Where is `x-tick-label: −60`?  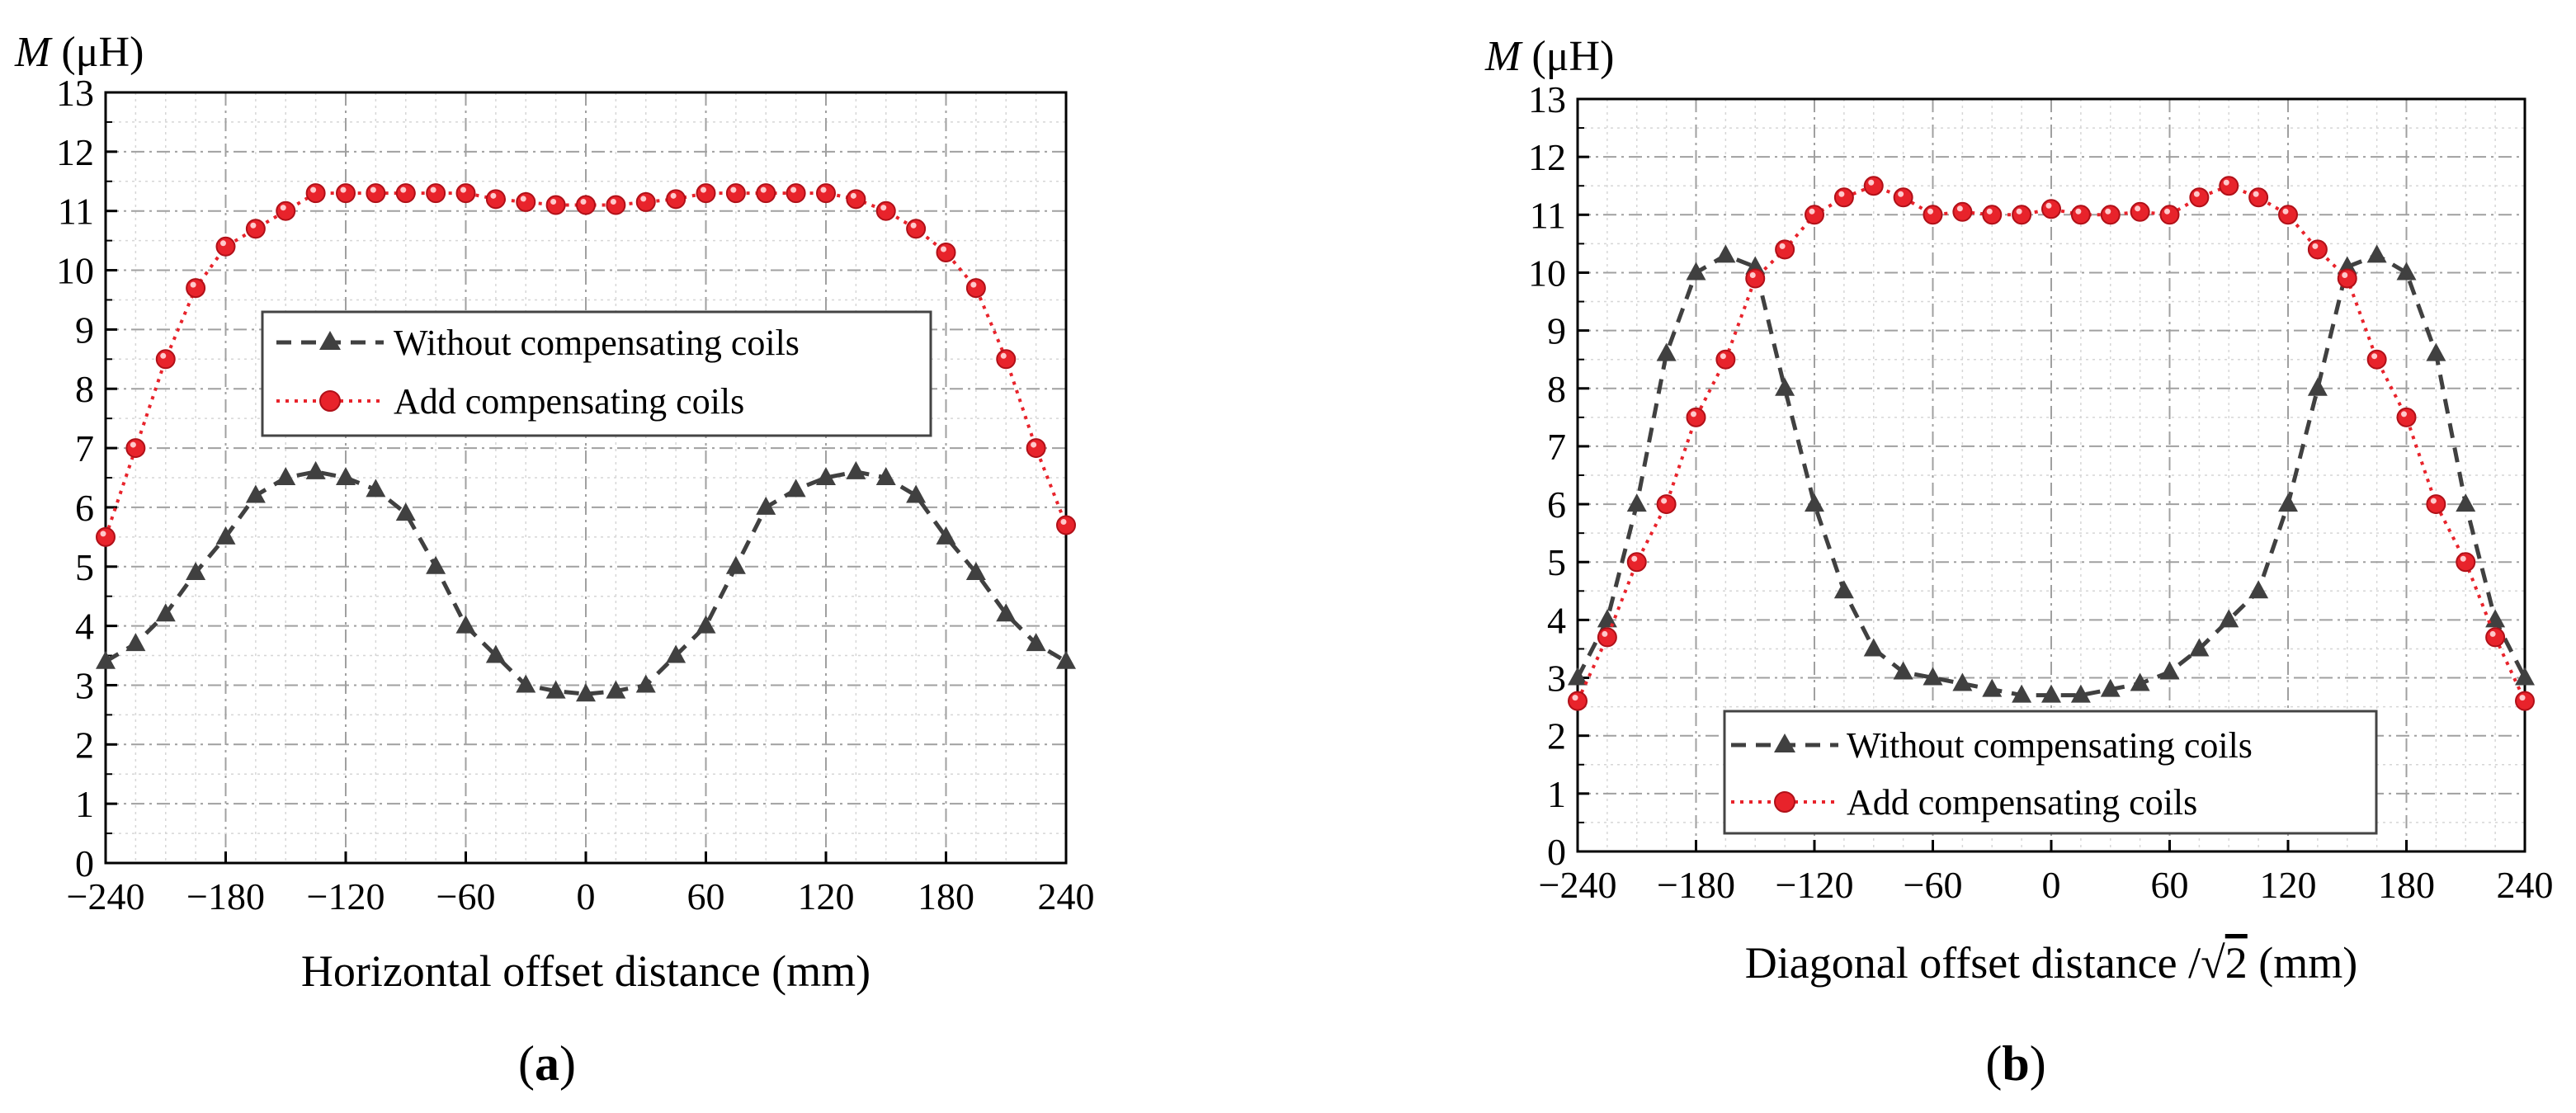
x-tick-label: −60 is located at coordinates (466, 896).